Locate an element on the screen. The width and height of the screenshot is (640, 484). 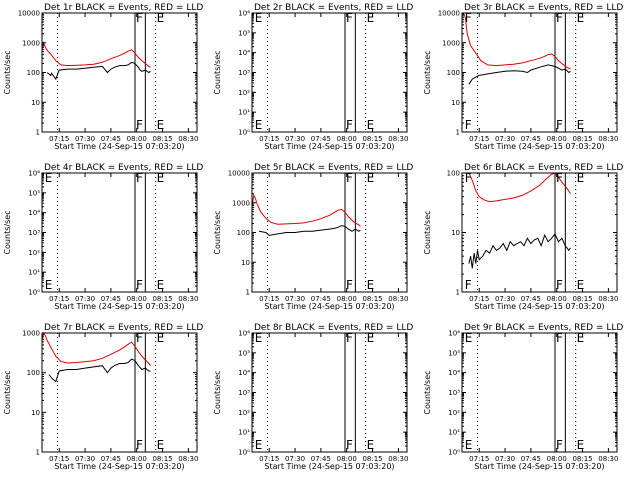
panel-title: Det 2r BLACK = Events, RED = LLD is located at coordinates (333, 8).